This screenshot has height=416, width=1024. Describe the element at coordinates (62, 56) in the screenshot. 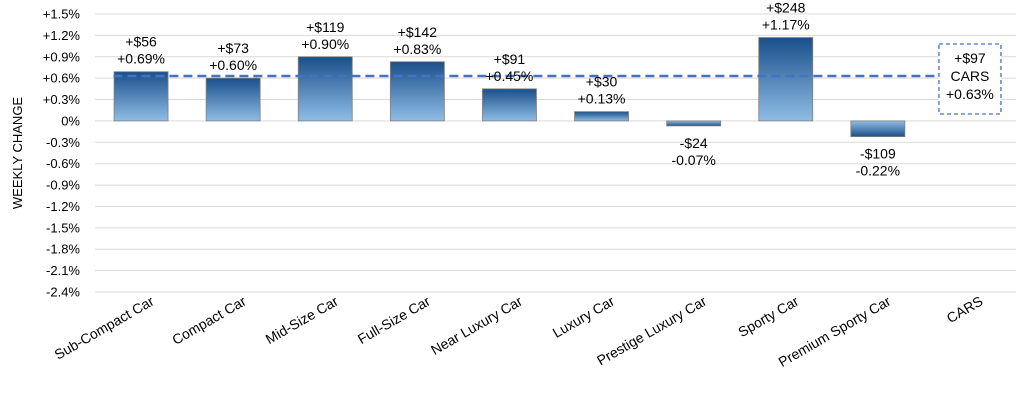

I see `y-tick-label: +0.9%` at that location.